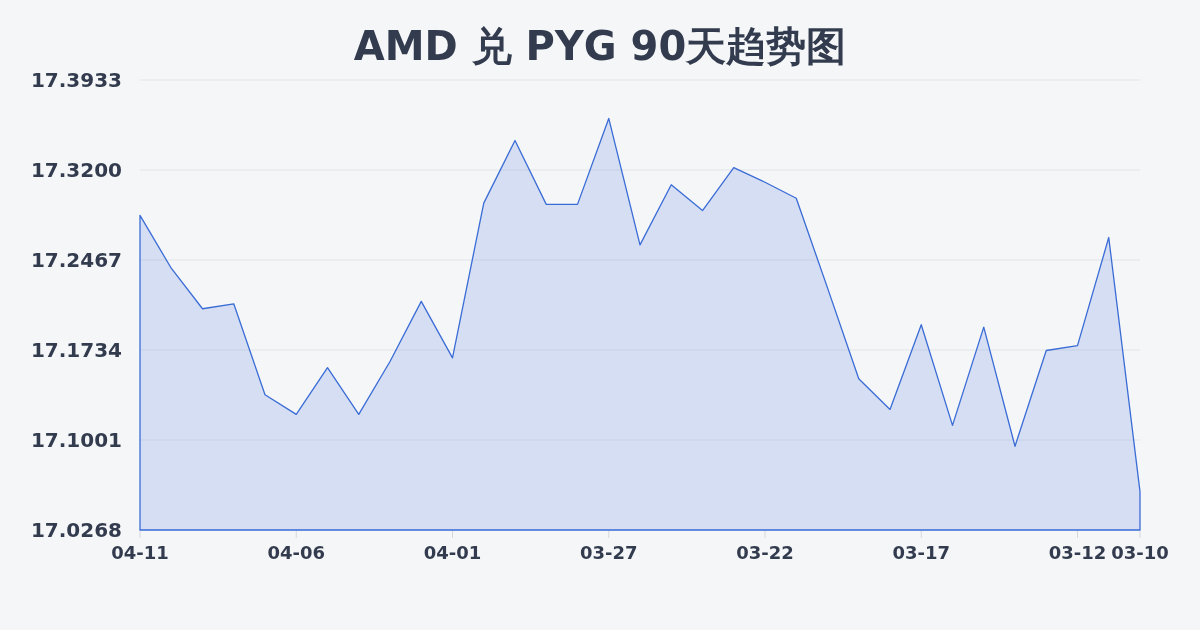 Image resolution: width=1200 pixels, height=630 pixels. What do you see at coordinates (76, 350) in the screenshot?
I see `y-tick-label: 17.1734` at bounding box center [76, 350].